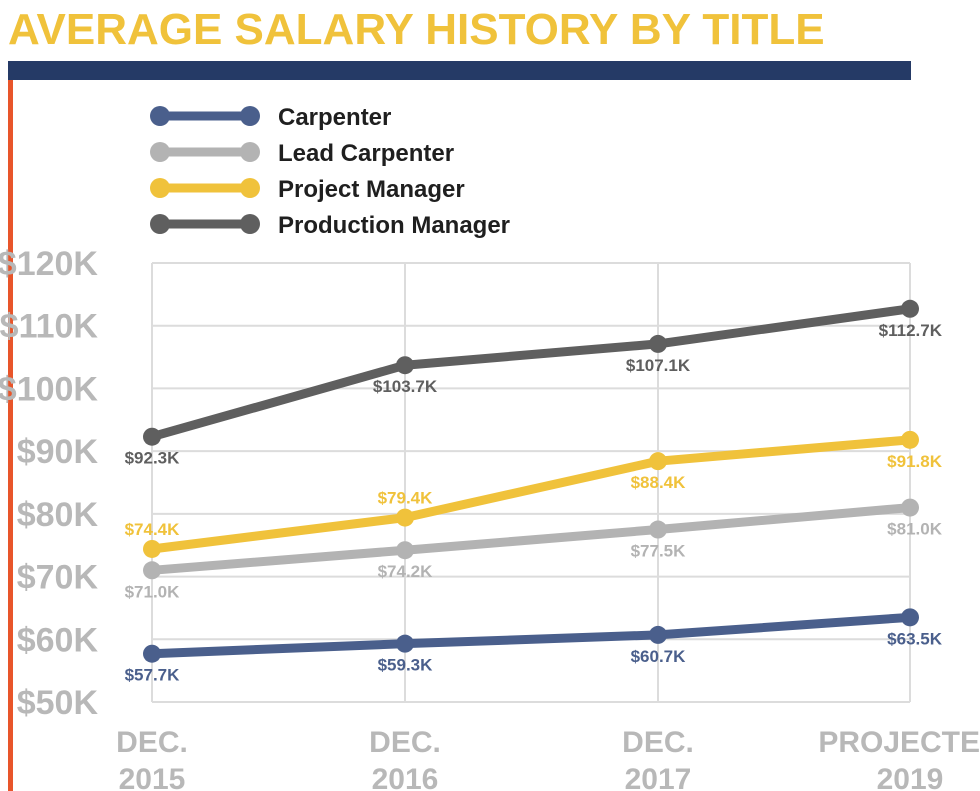  Describe the element at coordinates (915, 529) in the screenshot. I see `data-label: $81.0K` at that location.